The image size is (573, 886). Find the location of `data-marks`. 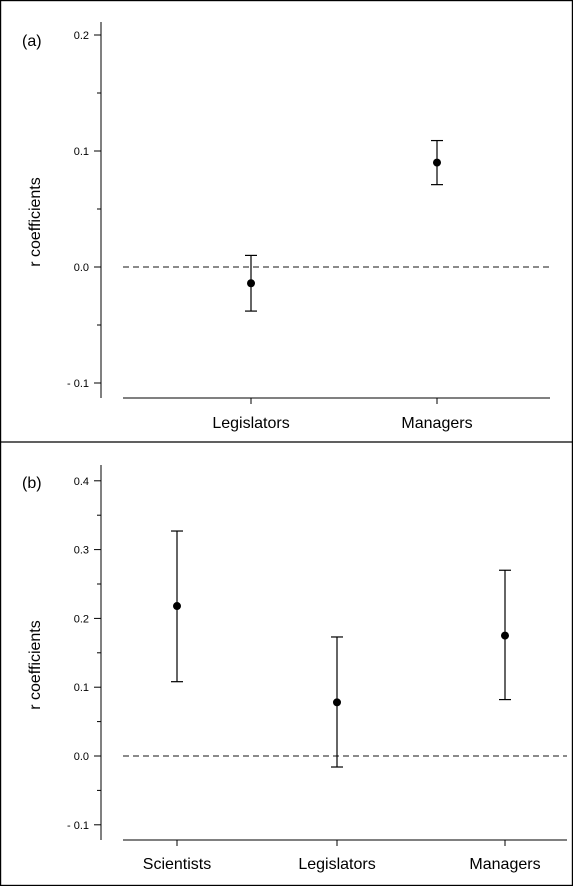

data-marks is located at coordinates (344, 225).